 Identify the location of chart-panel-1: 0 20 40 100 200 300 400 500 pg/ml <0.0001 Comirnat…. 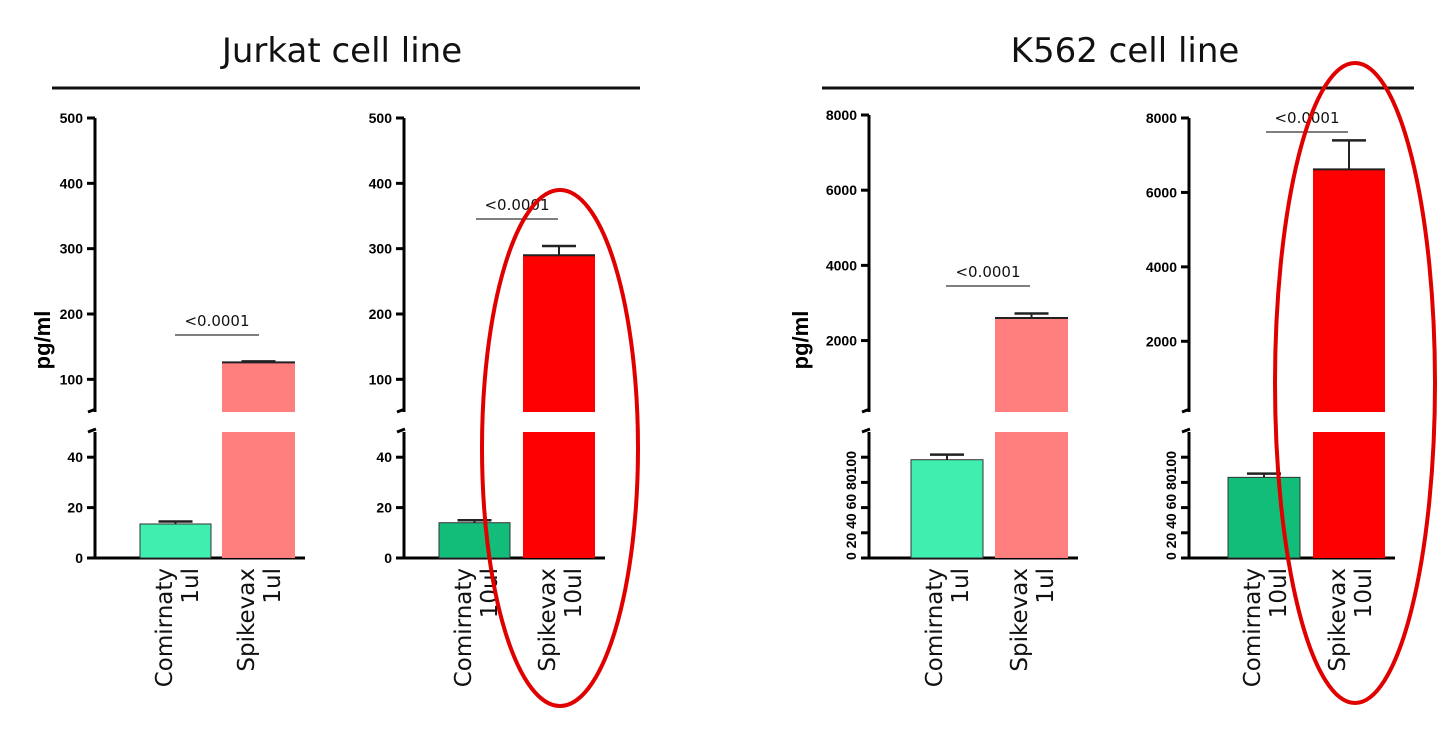
(167, 398).